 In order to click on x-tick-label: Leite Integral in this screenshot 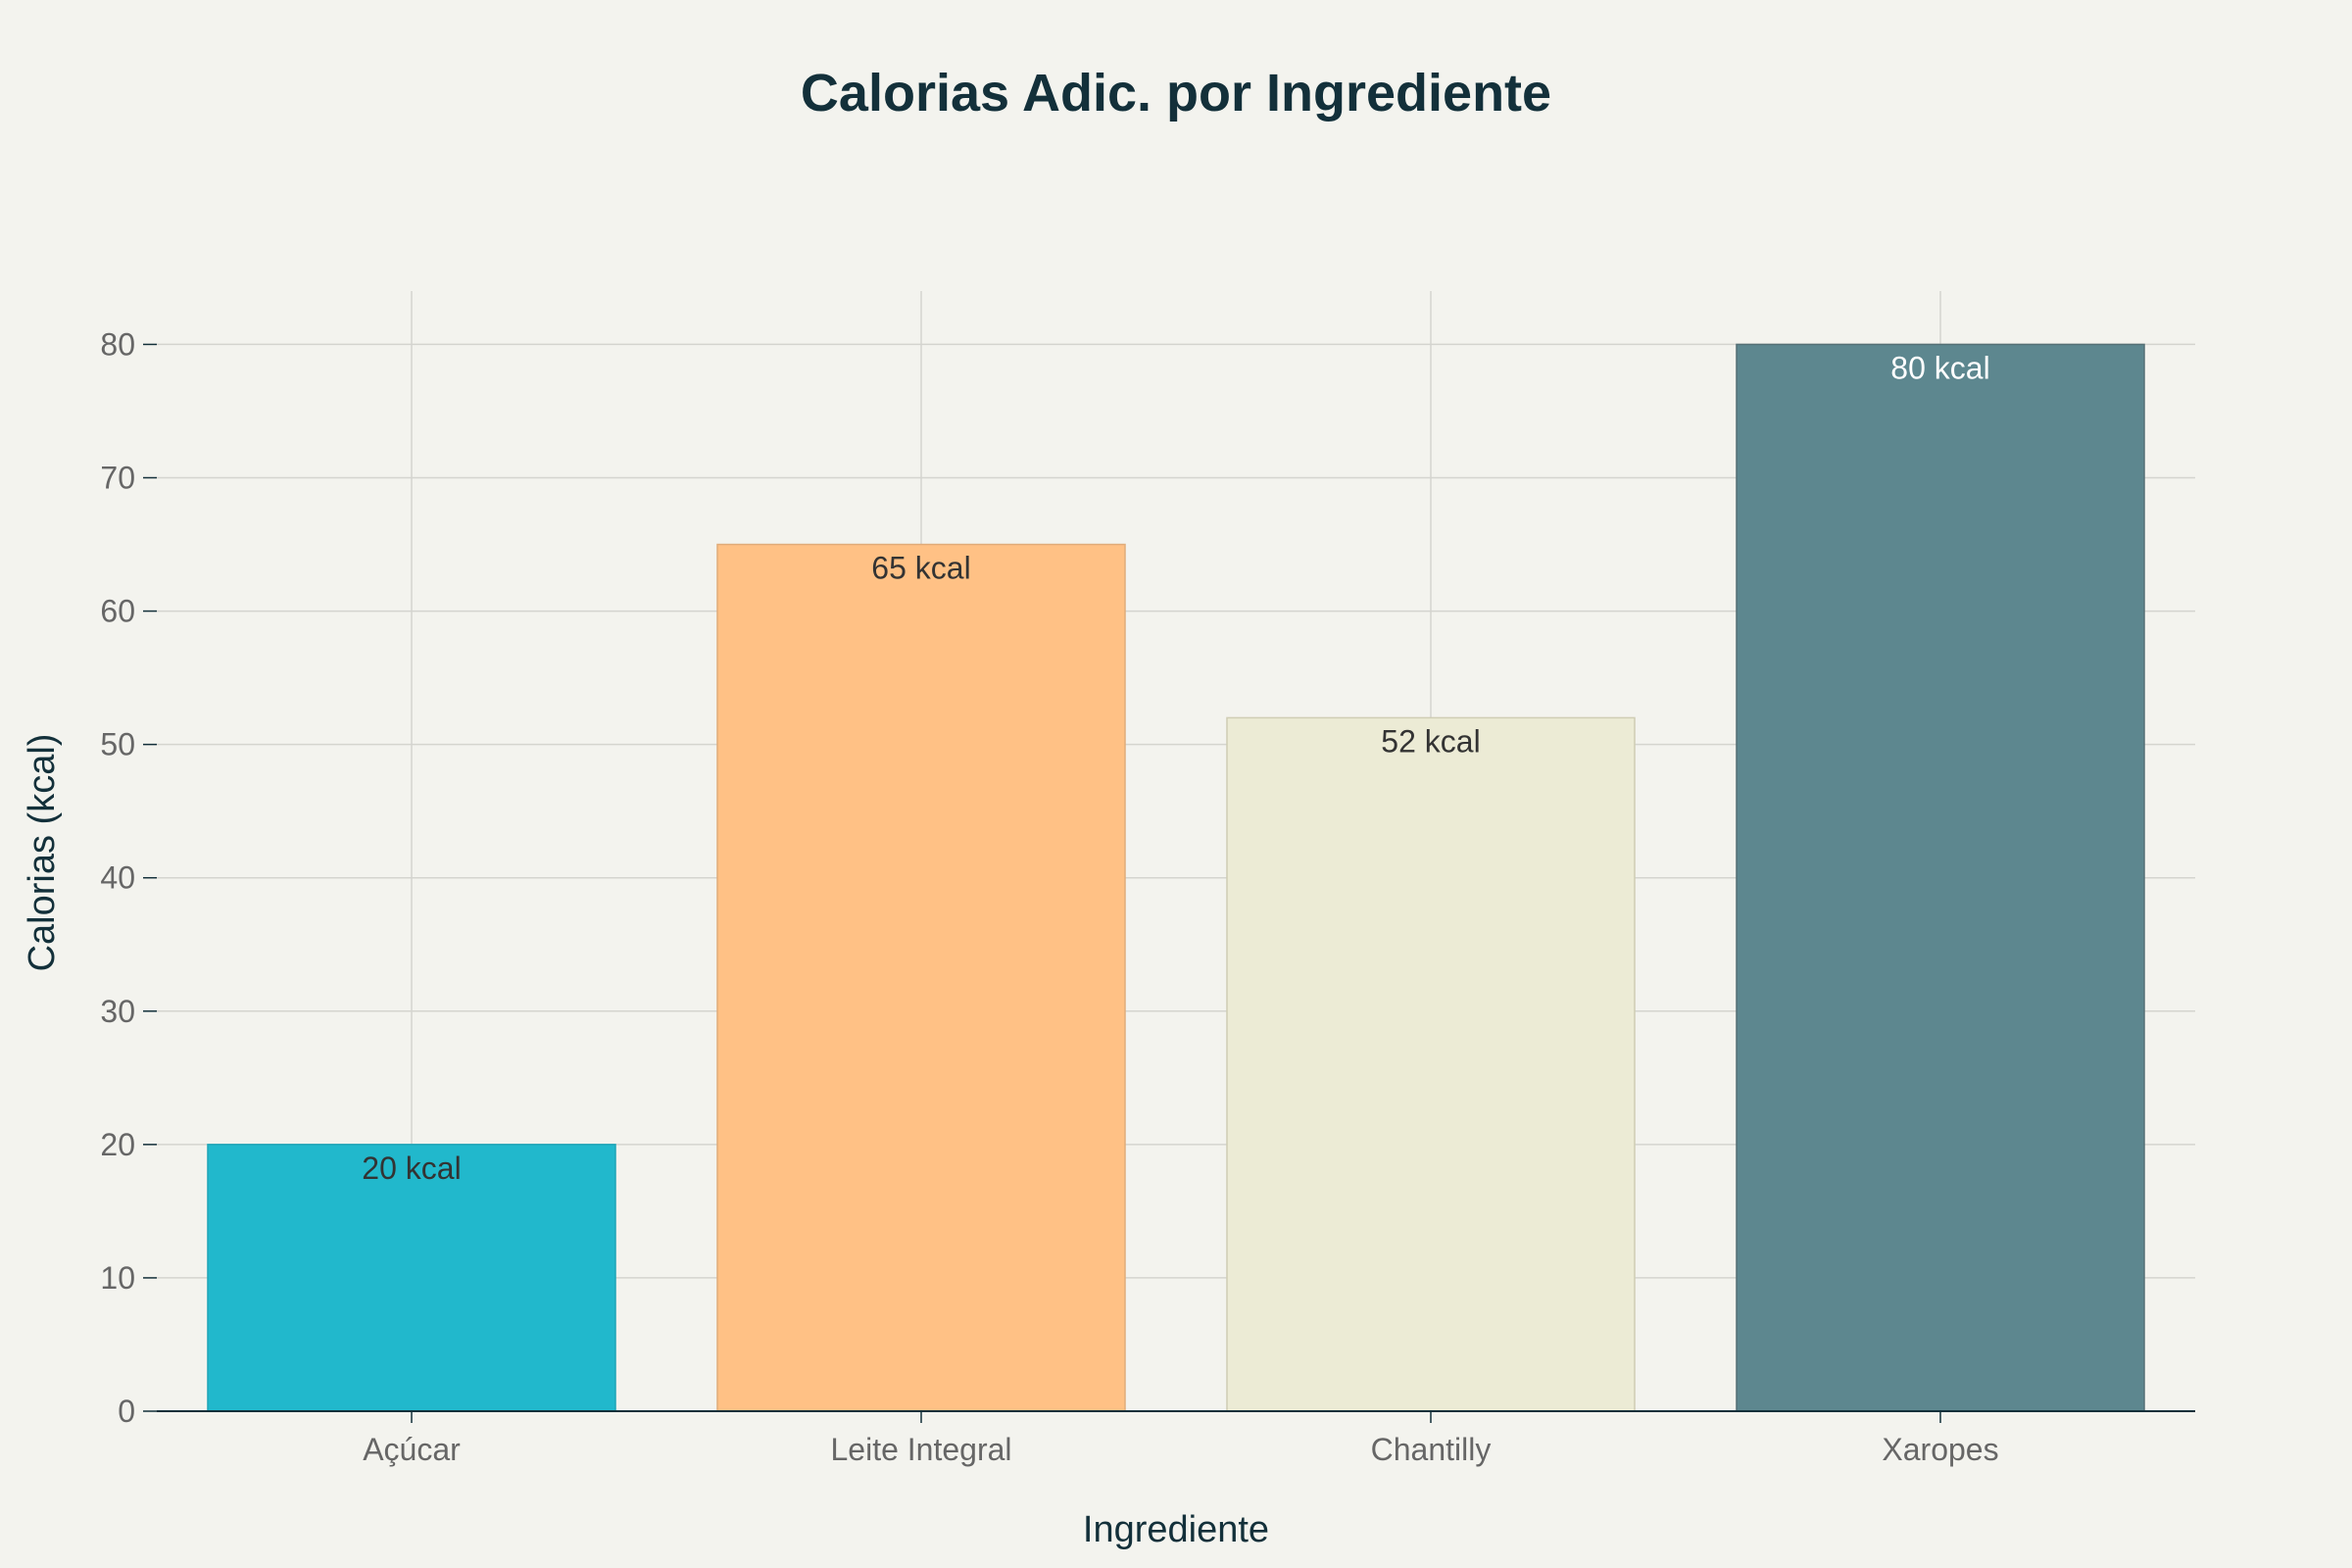, I will do `click(920, 1449)`.